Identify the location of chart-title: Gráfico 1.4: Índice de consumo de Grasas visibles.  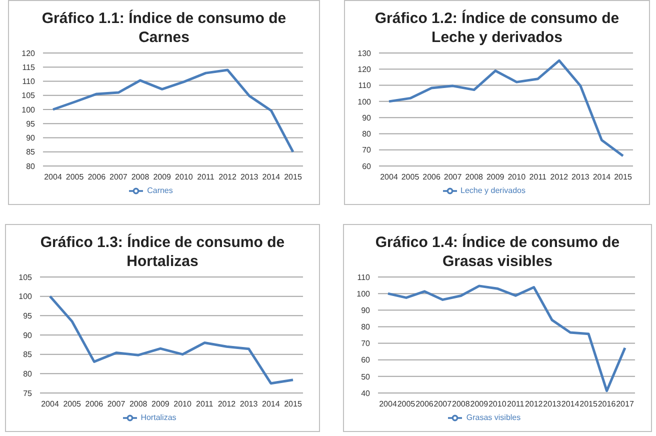
(497, 252).